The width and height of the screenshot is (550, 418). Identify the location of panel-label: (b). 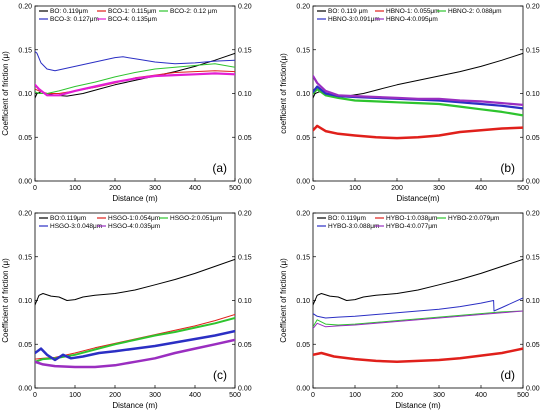
(507, 168).